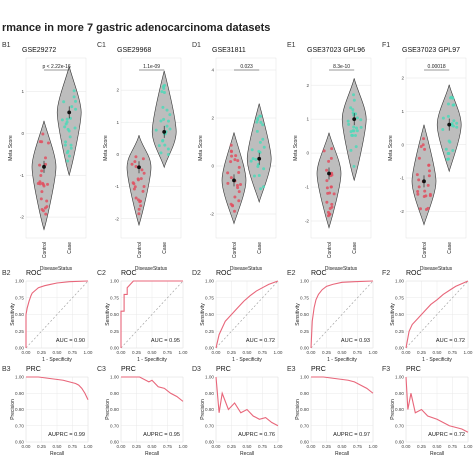 The width and height of the screenshot is (474, 474). I want to click on auc-label: AUC = 0.90, so click(70, 341).